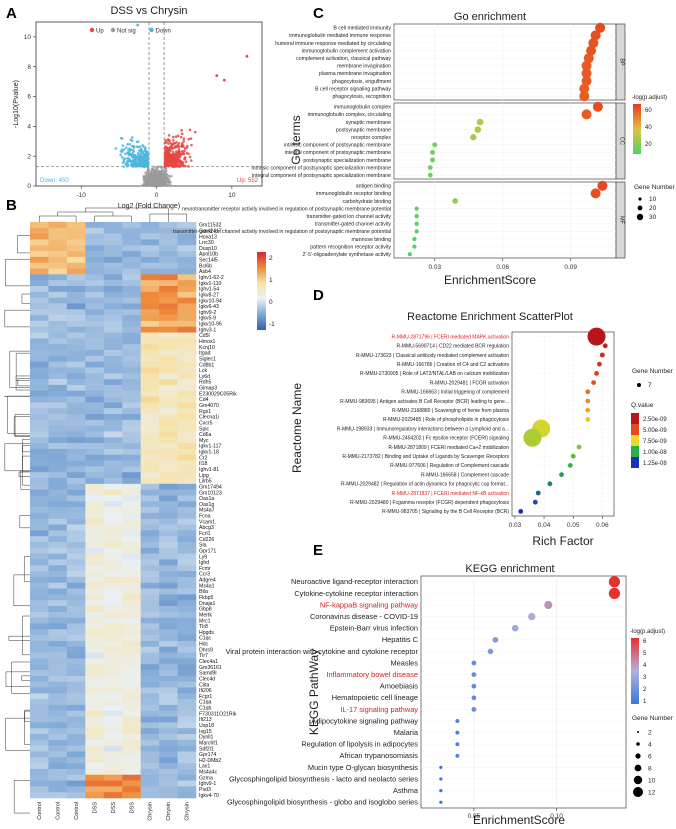 The image size is (676, 829). What do you see at coordinates (369, 604) in the screenshot?
I see `kegg-term-label: NF-kappaB signaling pathway` at bounding box center [369, 604].